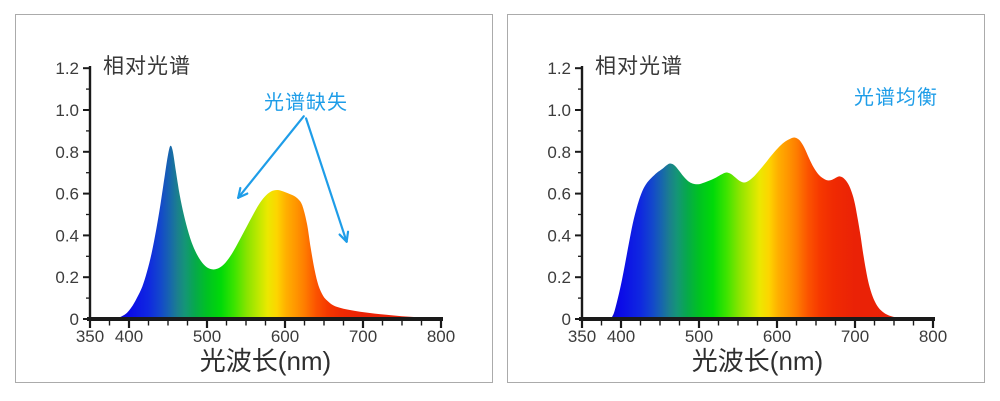 The width and height of the screenshot is (1000, 401). Describe the element at coordinates (896, 98) in the screenshot. I see `annotation-spectrum-balanced: 光谱均衡` at that location.